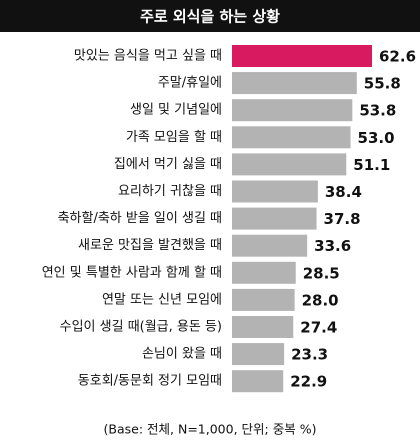 The image size is (420, 447). What do you see at coordinates (176, 110) in the screenshot?
I see `category-label: 생일 및 기념일에` at bounding box center [176, 110].